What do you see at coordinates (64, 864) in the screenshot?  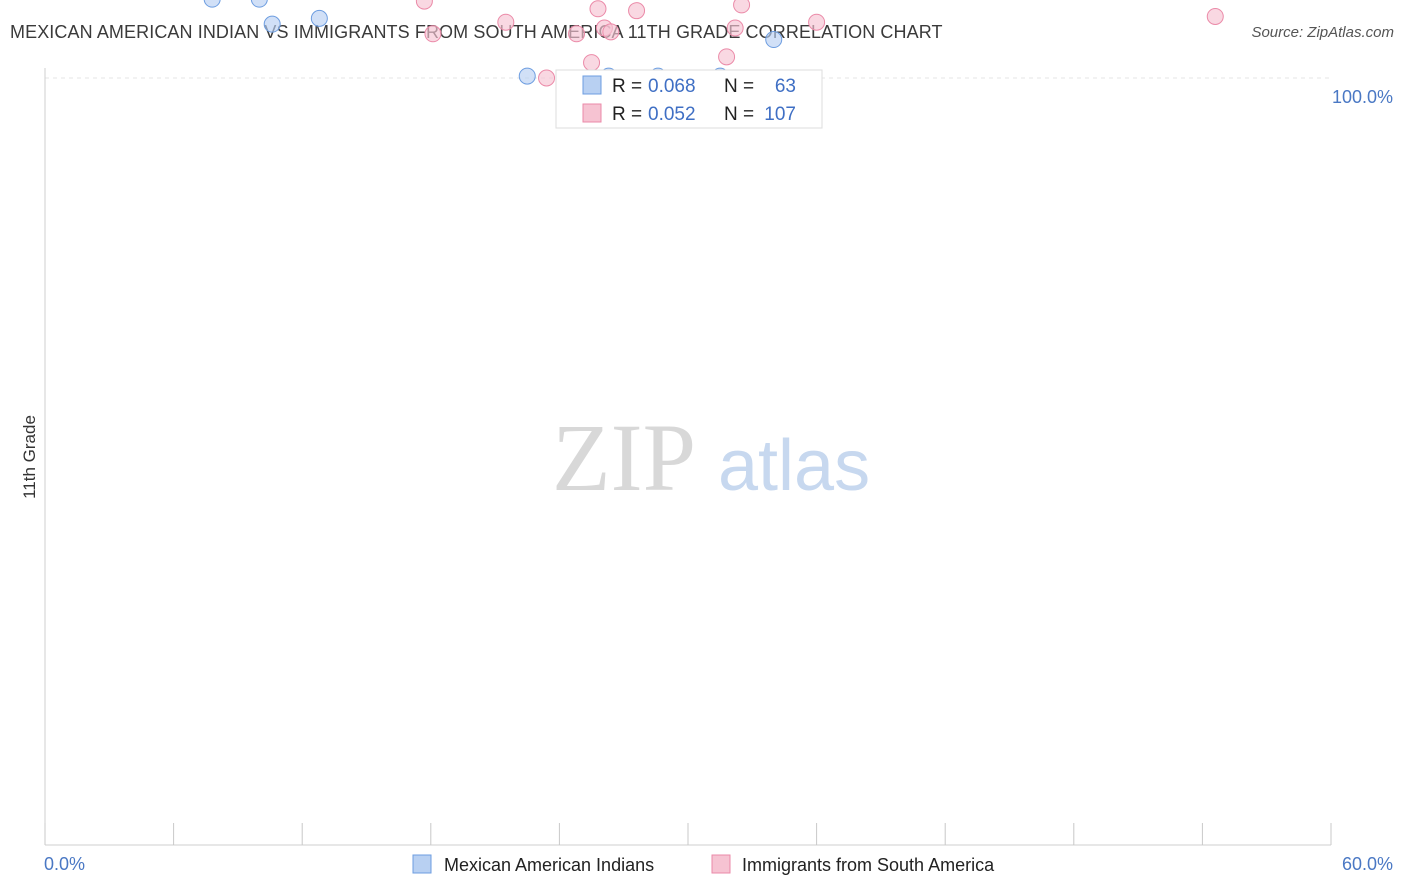 I see `x-tick-label: 0.0%` at bounding box center [64, 864].